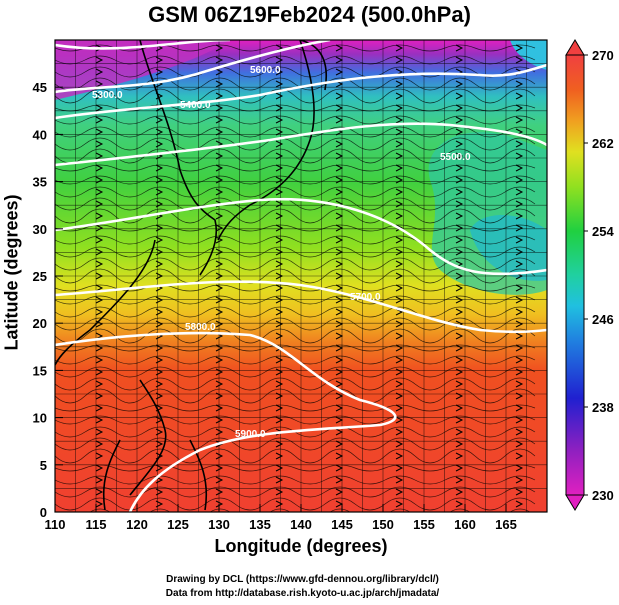 Image resolution: width=619 pixels, height=605 pixels. I want to click on x-tick-label: 165, so click(506, 524).